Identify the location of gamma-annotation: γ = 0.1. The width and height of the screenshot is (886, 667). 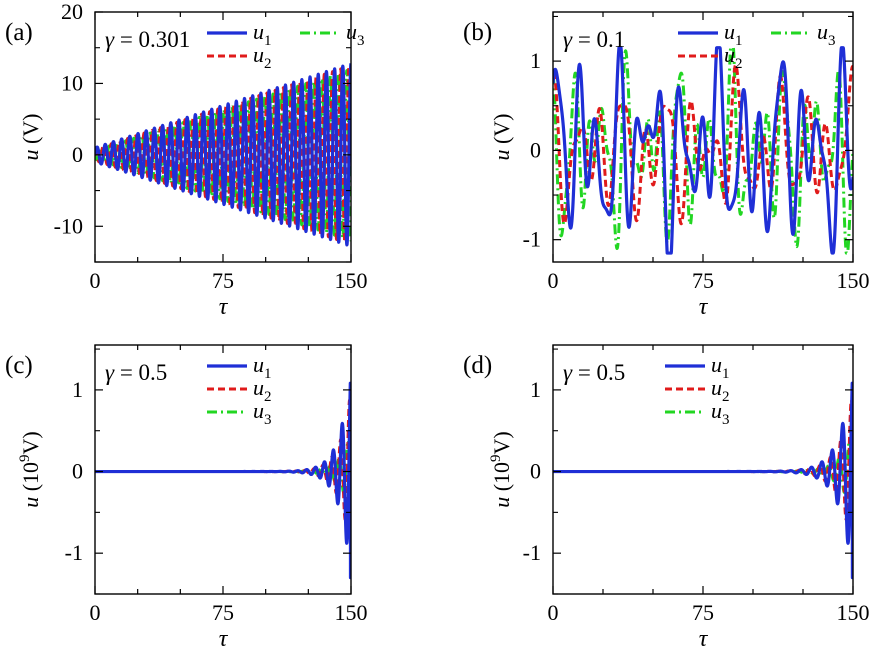
(594, 39).